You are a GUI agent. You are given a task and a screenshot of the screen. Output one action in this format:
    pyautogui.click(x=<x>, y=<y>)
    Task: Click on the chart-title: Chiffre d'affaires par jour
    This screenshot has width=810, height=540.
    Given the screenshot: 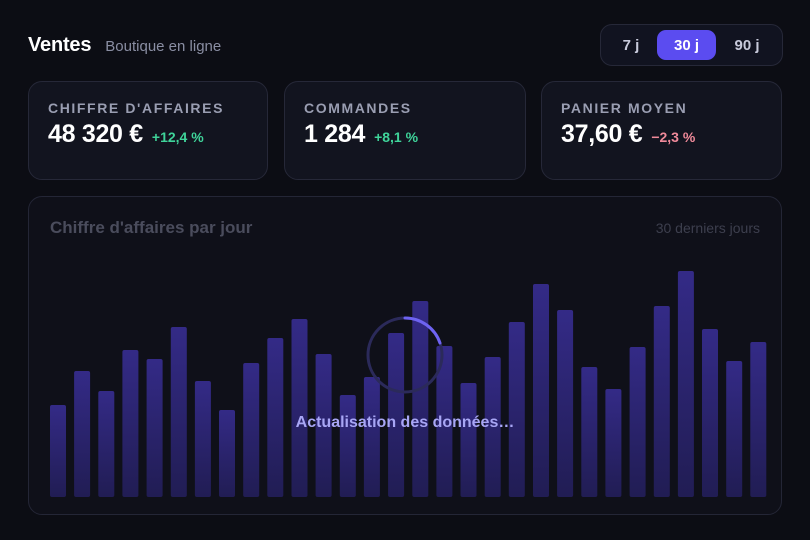 What is the action you would take?
    pyautogui.click(x=151, y=227)
    